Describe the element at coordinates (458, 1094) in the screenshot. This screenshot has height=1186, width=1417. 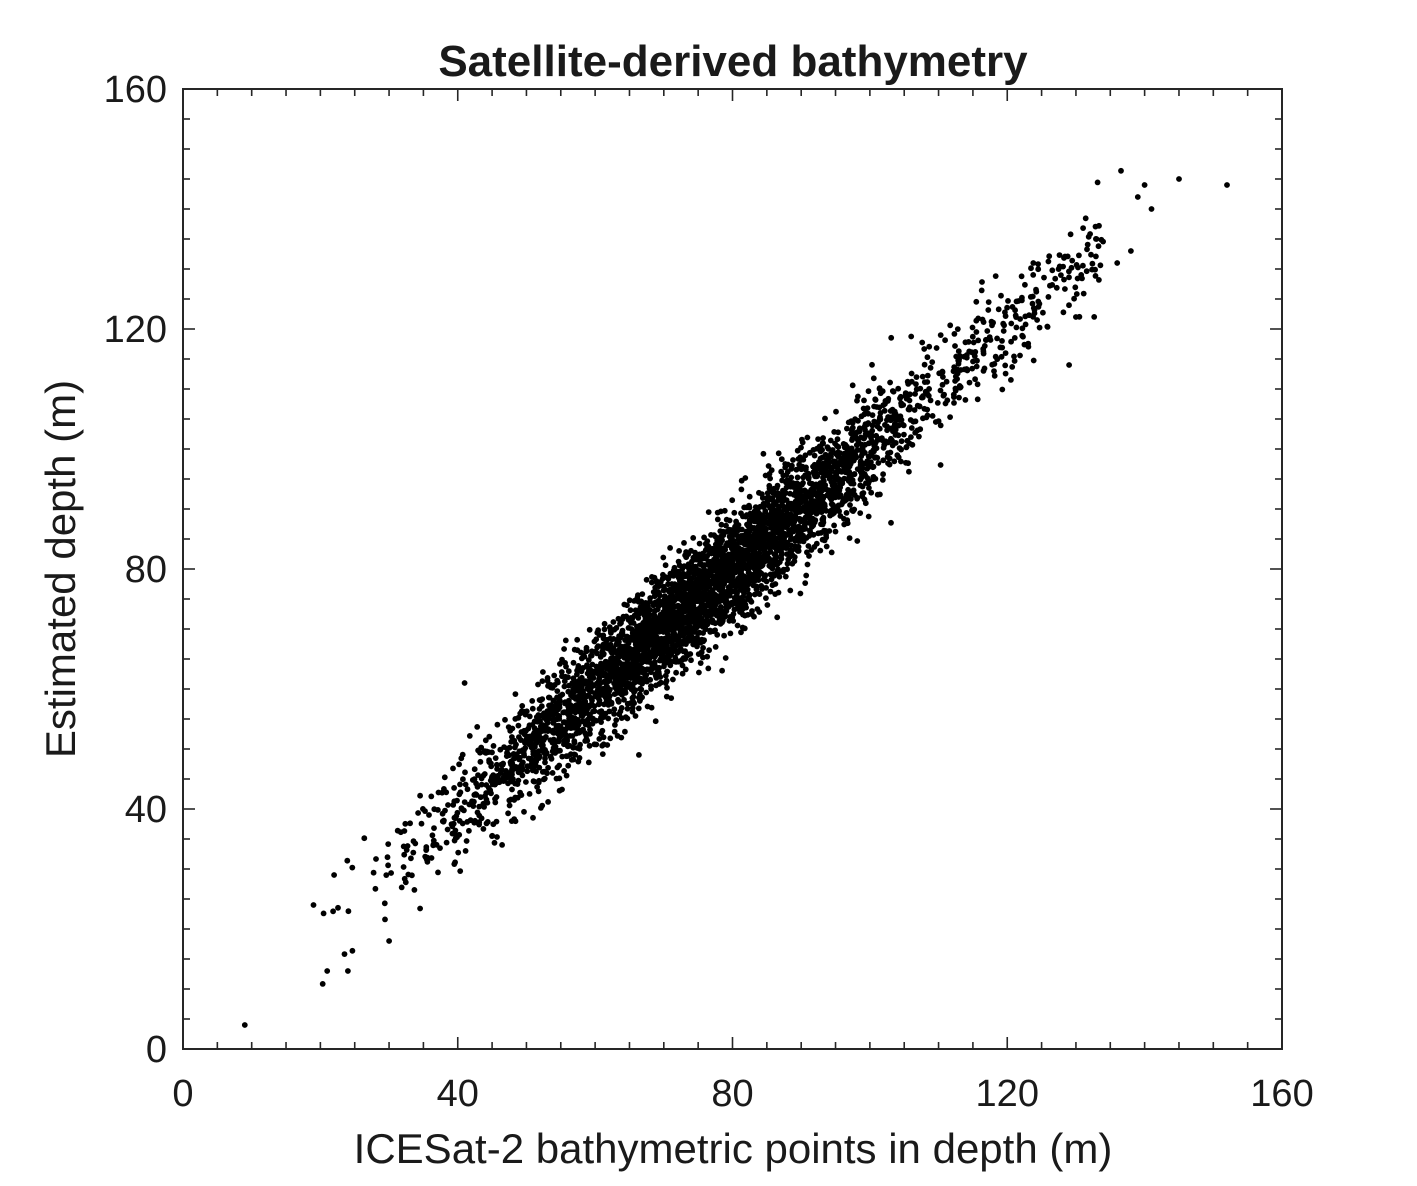
I see `x-tick-label: 40` at that location.